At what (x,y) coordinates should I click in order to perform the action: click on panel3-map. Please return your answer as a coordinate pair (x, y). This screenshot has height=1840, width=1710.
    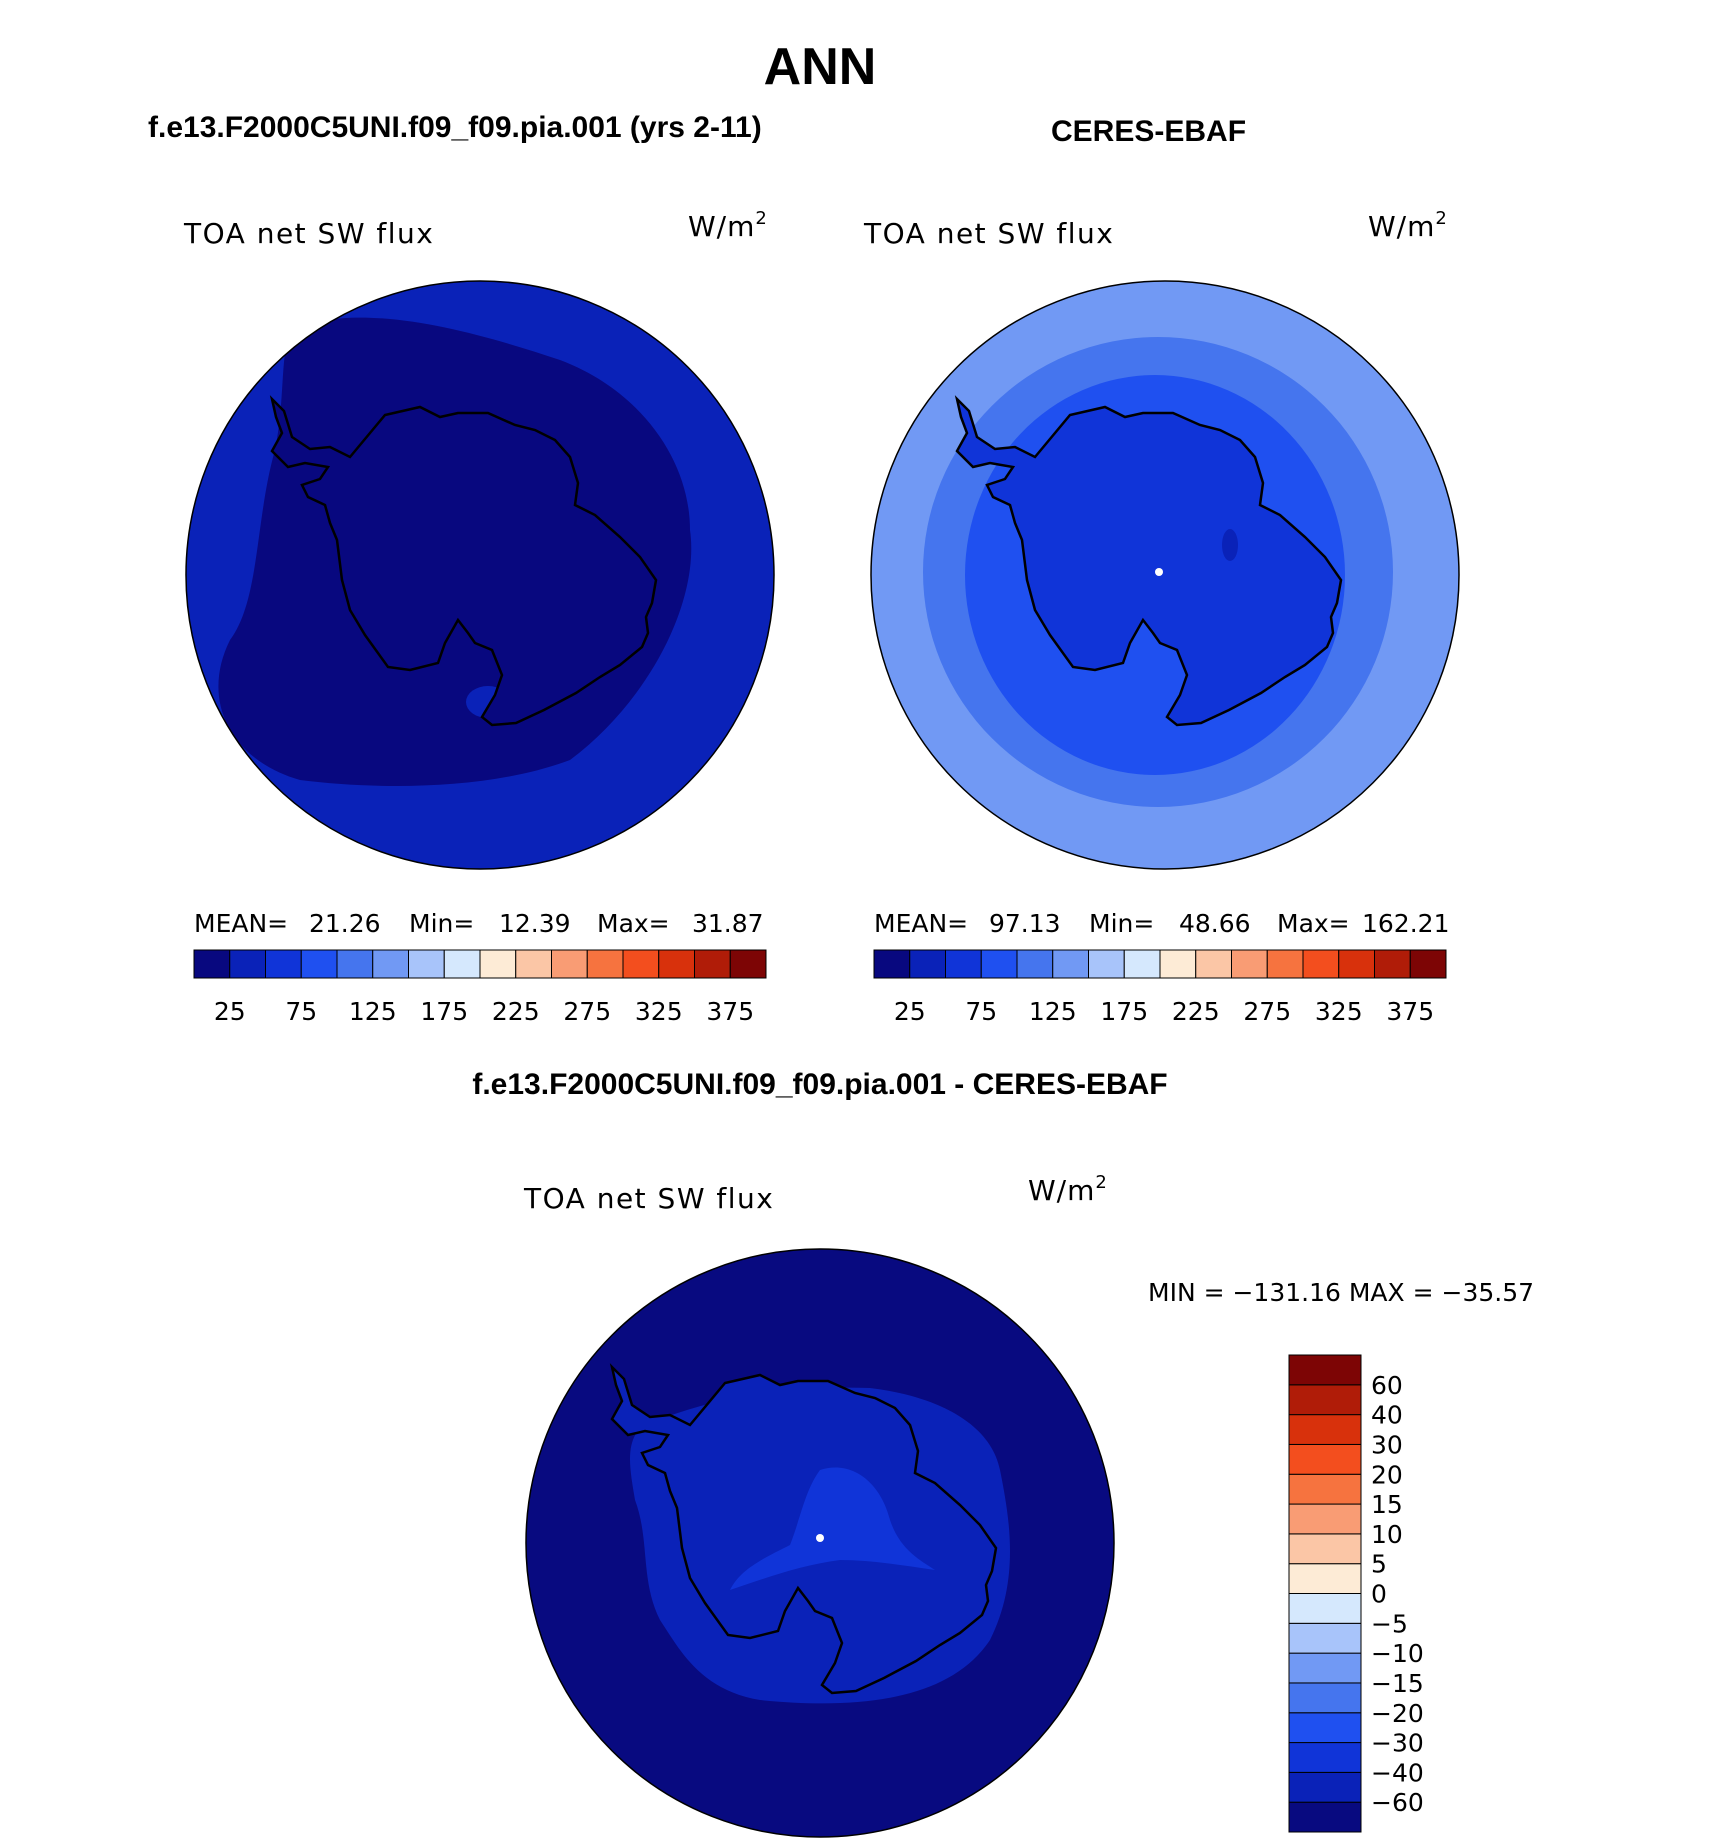
    Looking at the image, I should click on (820, 1543).